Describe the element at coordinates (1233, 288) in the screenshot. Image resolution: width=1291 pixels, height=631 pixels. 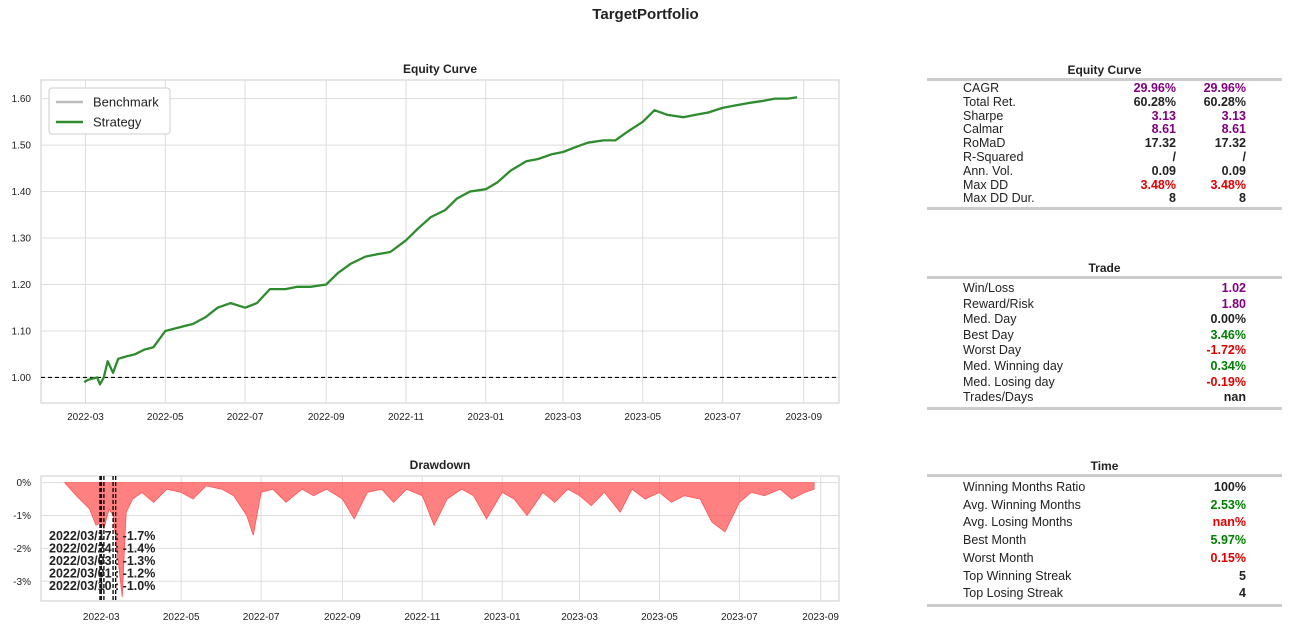
I see `stat-value: 1.02` at that location.